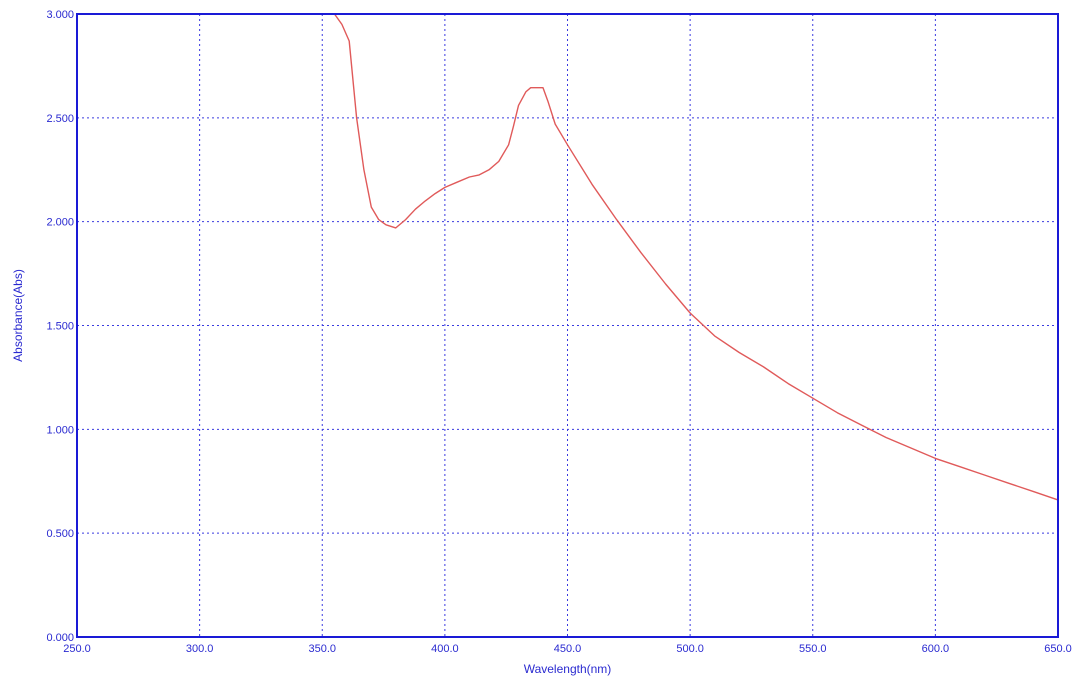 This screenshot has height=682, width=1077. I want to click on x-tick-label: 600.0, so click(936, 649).